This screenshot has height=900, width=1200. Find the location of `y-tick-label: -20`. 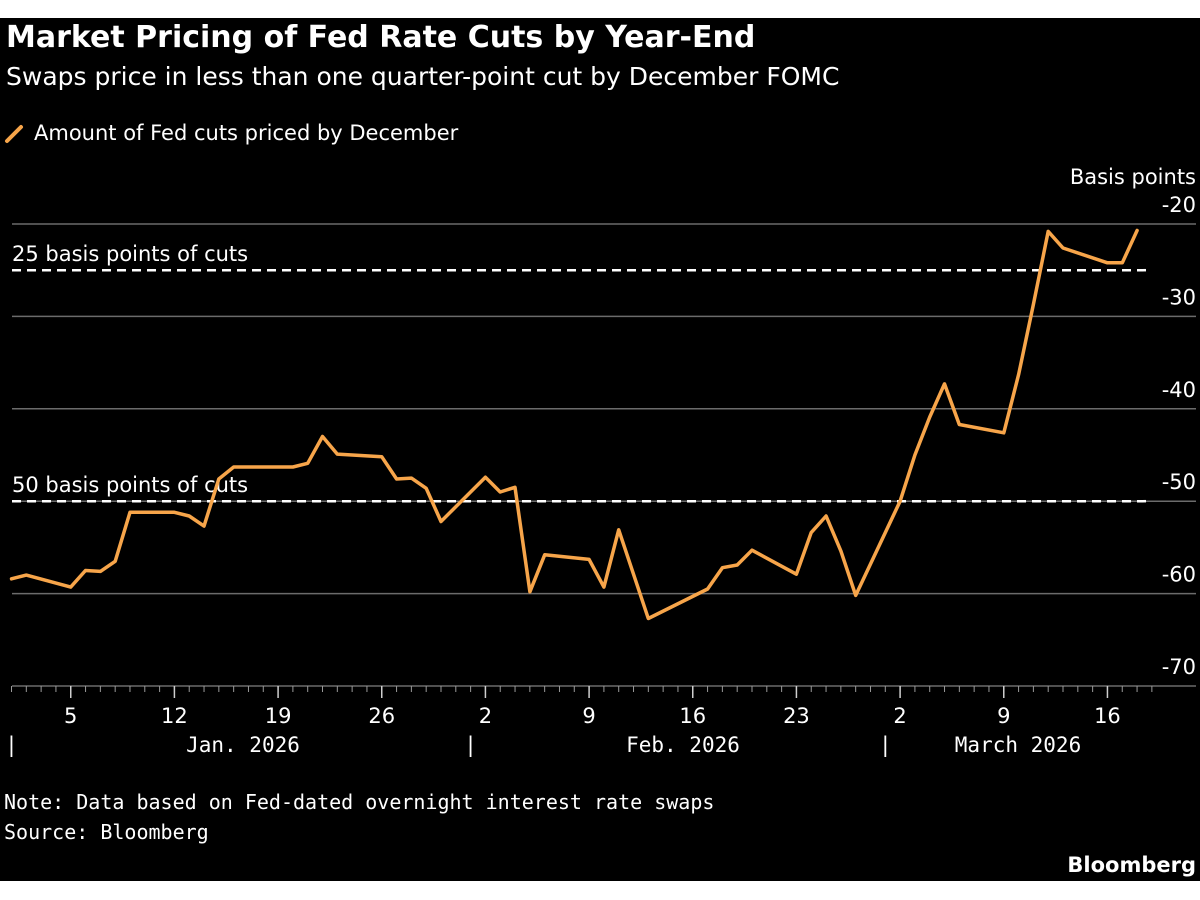

y-tick-label: -20 is located at coordinates (1179, 205).